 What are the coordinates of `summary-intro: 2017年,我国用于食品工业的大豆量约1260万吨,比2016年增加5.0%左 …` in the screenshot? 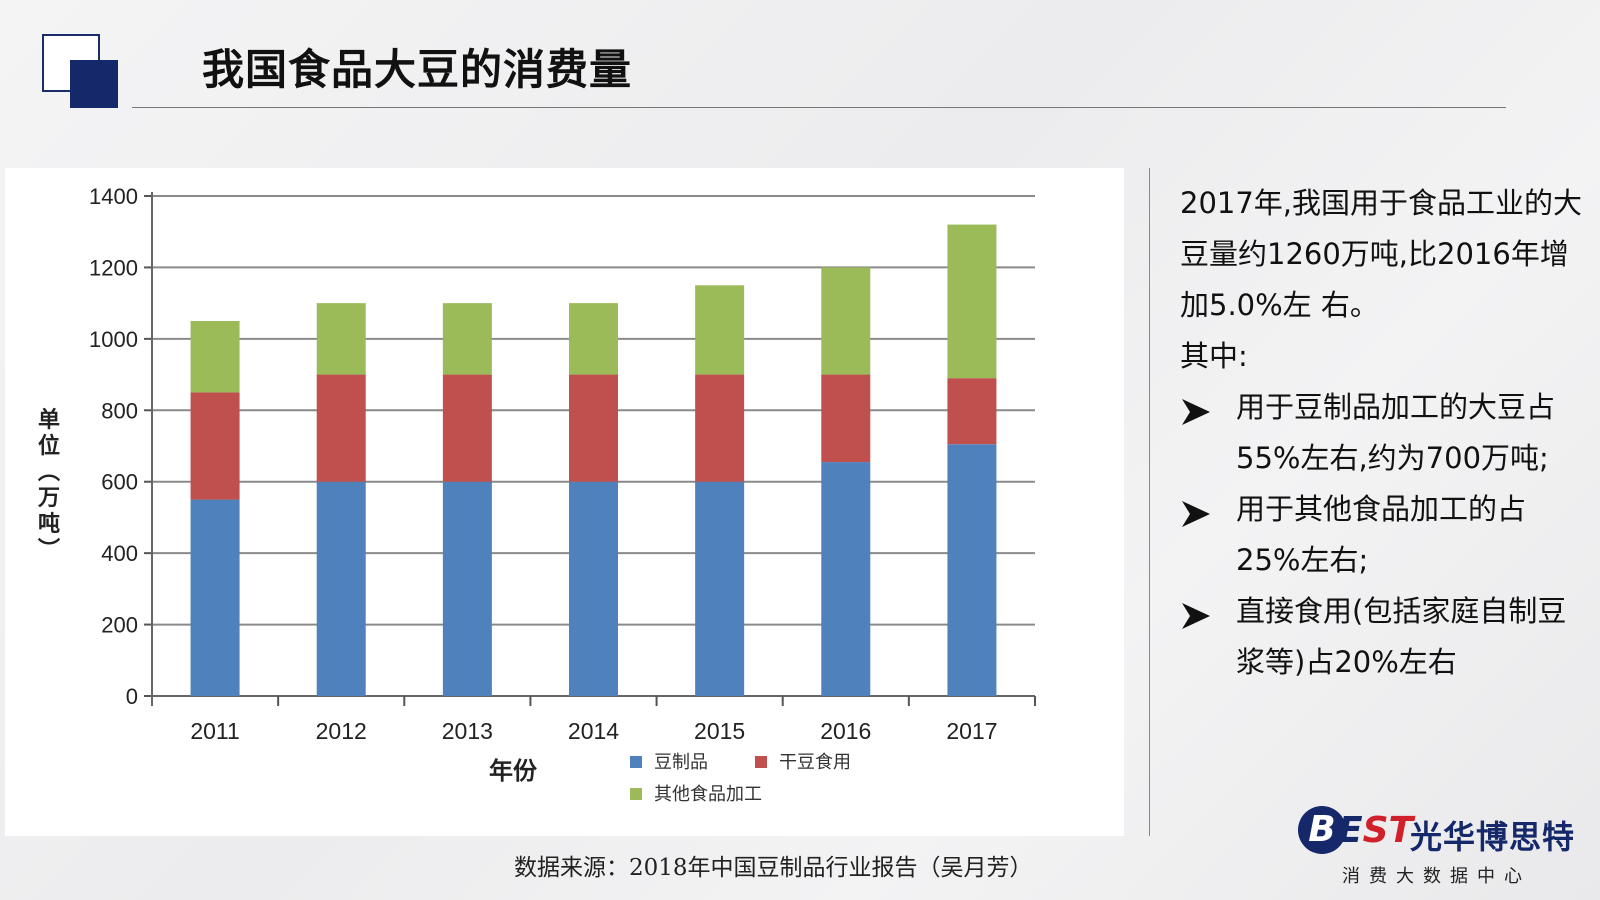 It's located at (1381, 254).